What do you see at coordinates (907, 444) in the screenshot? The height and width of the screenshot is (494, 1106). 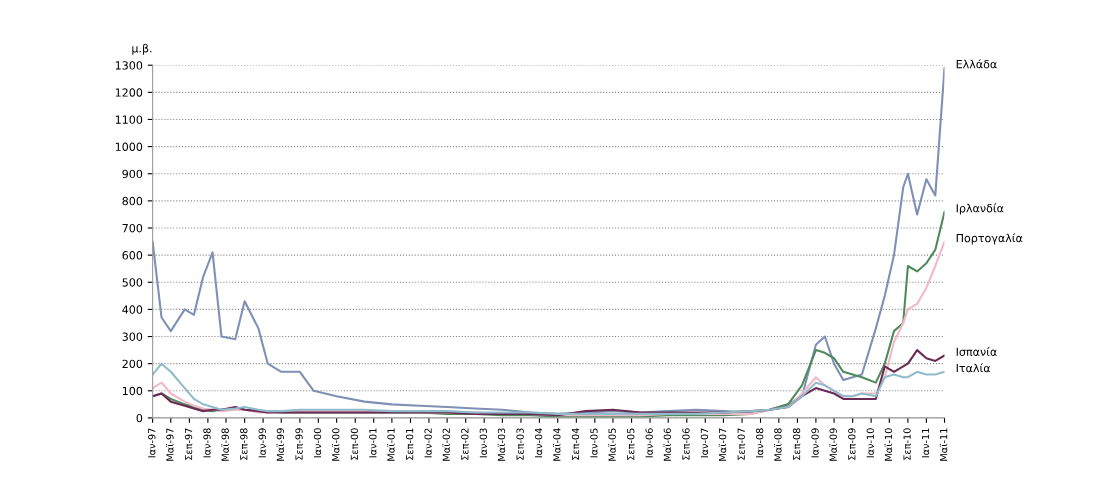 I see `x-tick-label: Σεπ-10` at bounding box center [907, 444].